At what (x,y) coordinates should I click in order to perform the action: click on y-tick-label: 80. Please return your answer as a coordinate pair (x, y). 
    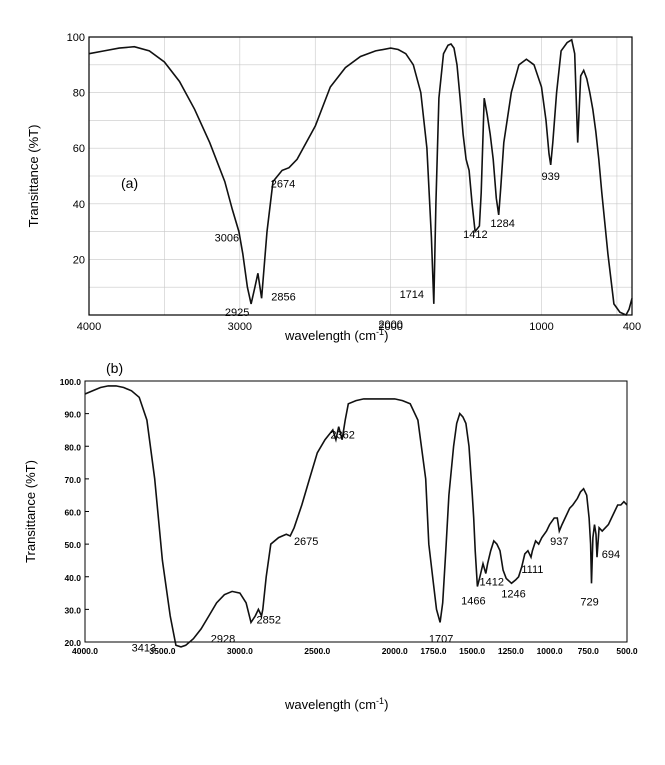
    Looking at the image, I should click on (79, 94).